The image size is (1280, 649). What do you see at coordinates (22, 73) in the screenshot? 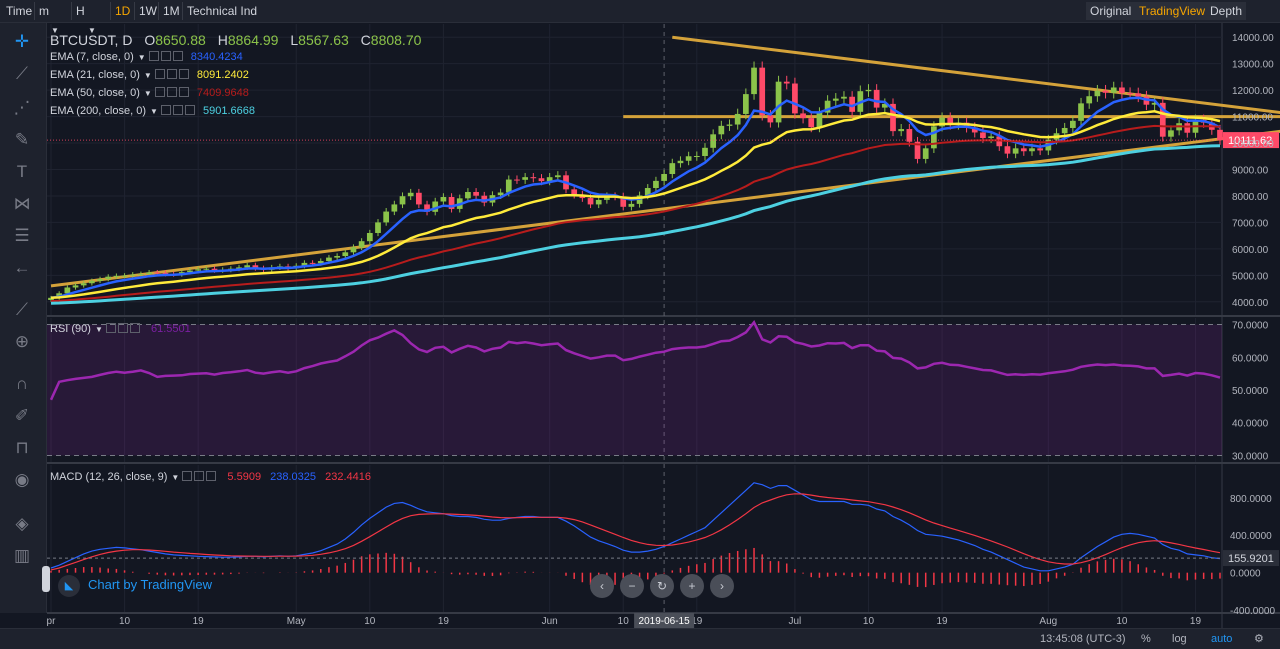
I see `trend-line-icon: ⟋` at bounding box center [22, 73].